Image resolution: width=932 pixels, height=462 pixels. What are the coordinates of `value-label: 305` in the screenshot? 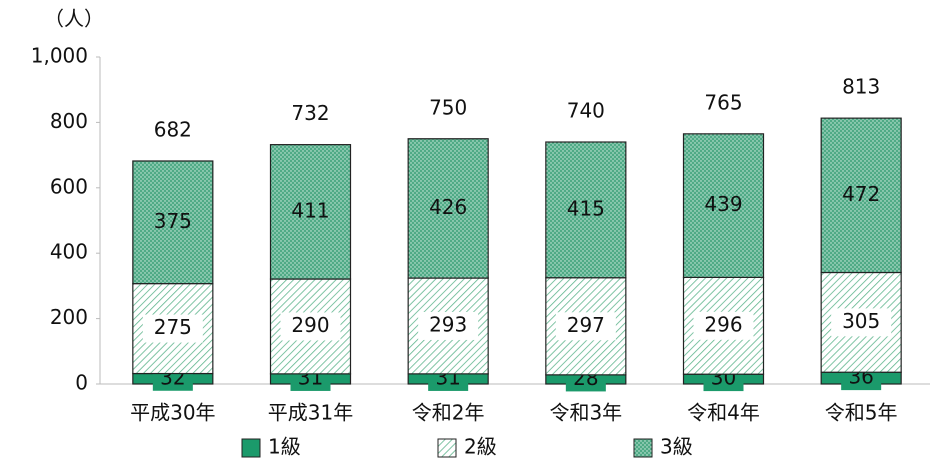 It's located at (861, 321).